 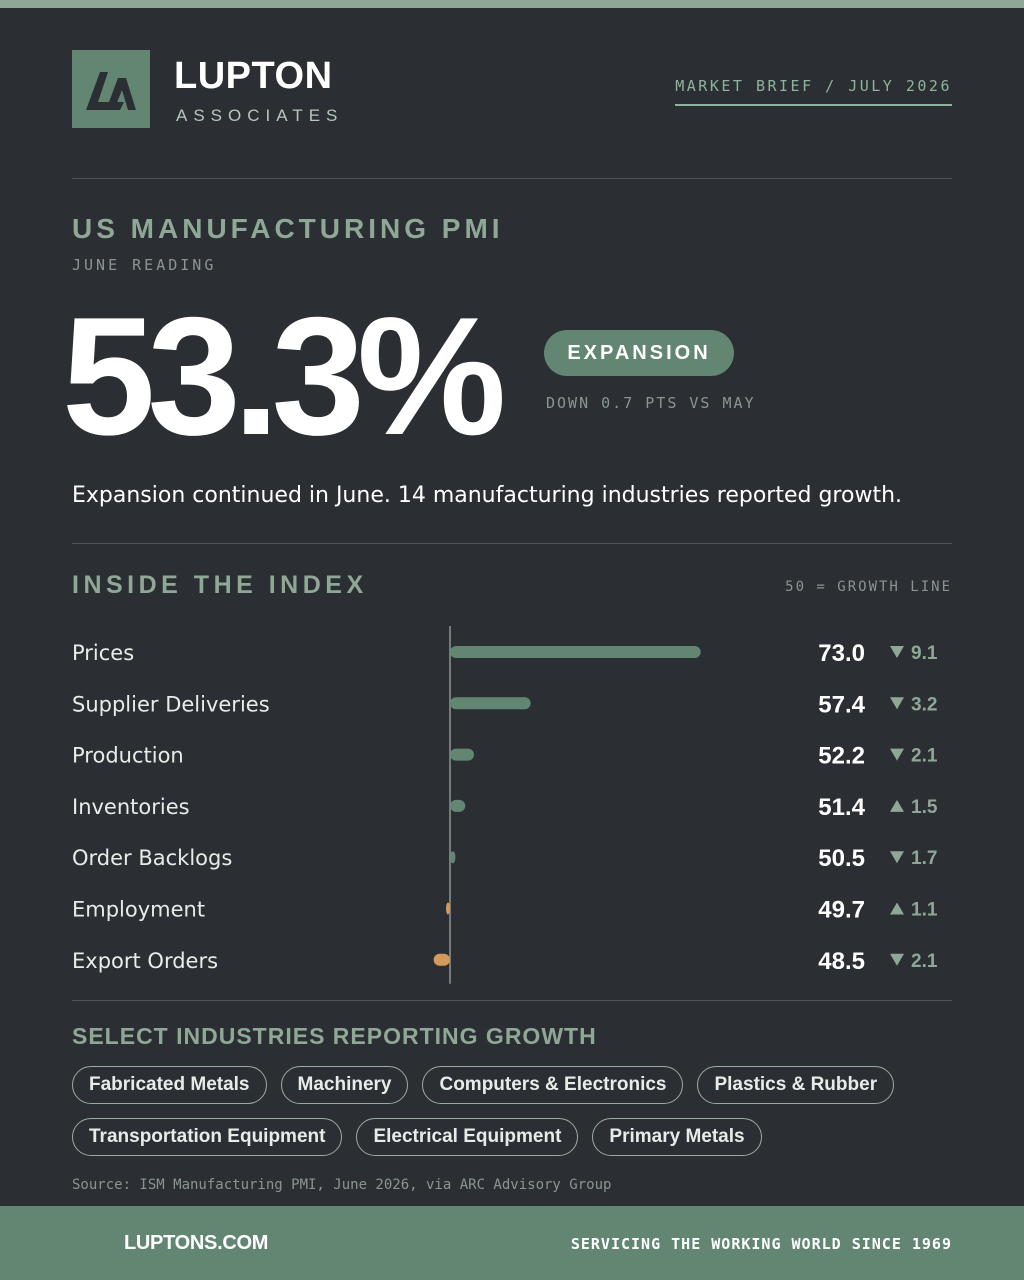 I want to click on market-brief-label: MARKET BRIEF / JULY 2026, so click(x=813, y=91).